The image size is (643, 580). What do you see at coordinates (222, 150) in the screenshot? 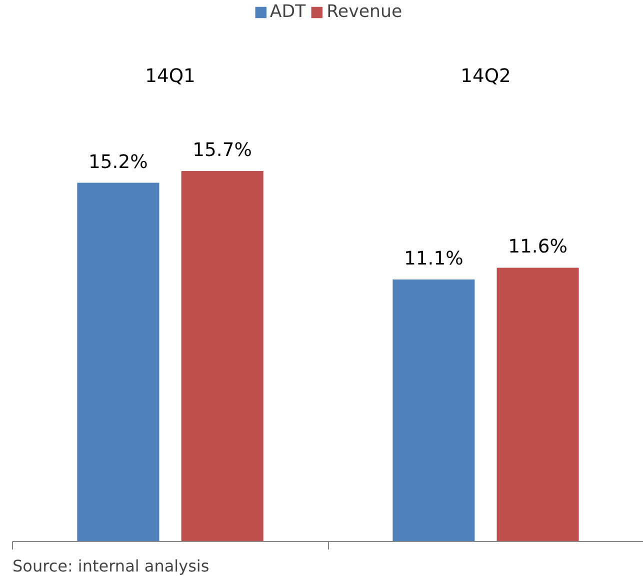
I see `data-label: 15.7%` at bounding box center [222, 150].